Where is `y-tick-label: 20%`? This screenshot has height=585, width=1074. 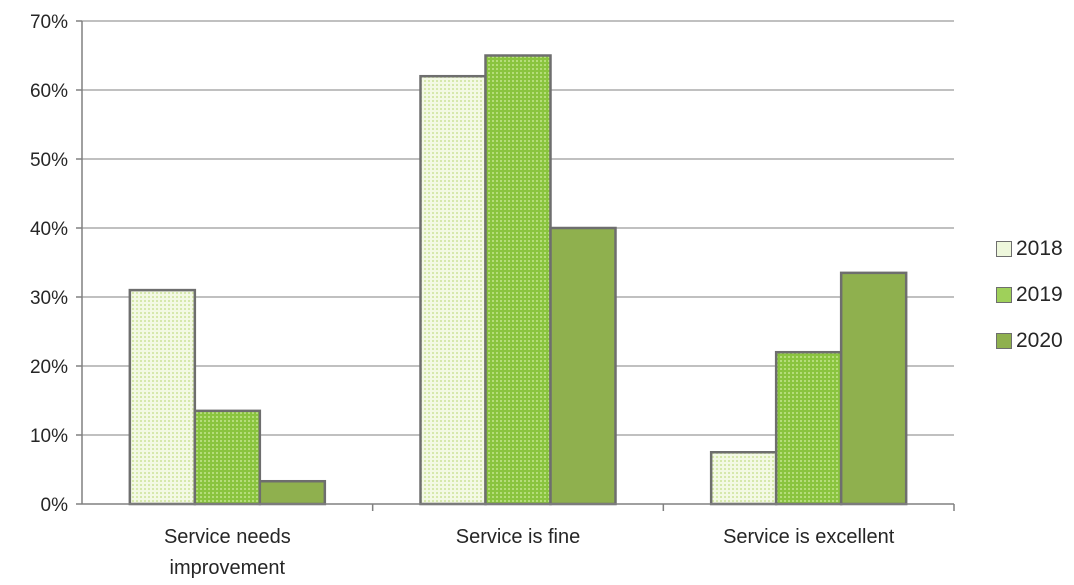 y-tick-label: 20% is located at coordinates (49, 367).